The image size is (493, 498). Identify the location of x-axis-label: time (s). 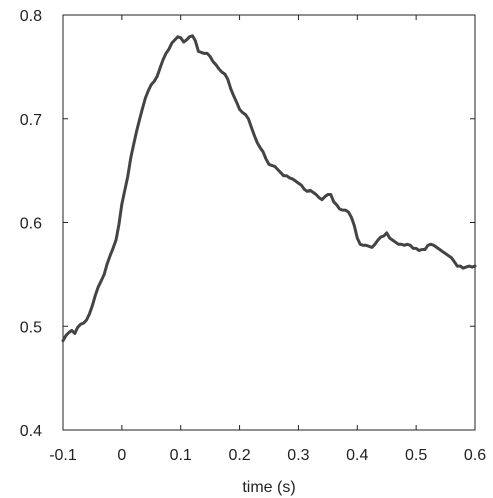
(268, 487).